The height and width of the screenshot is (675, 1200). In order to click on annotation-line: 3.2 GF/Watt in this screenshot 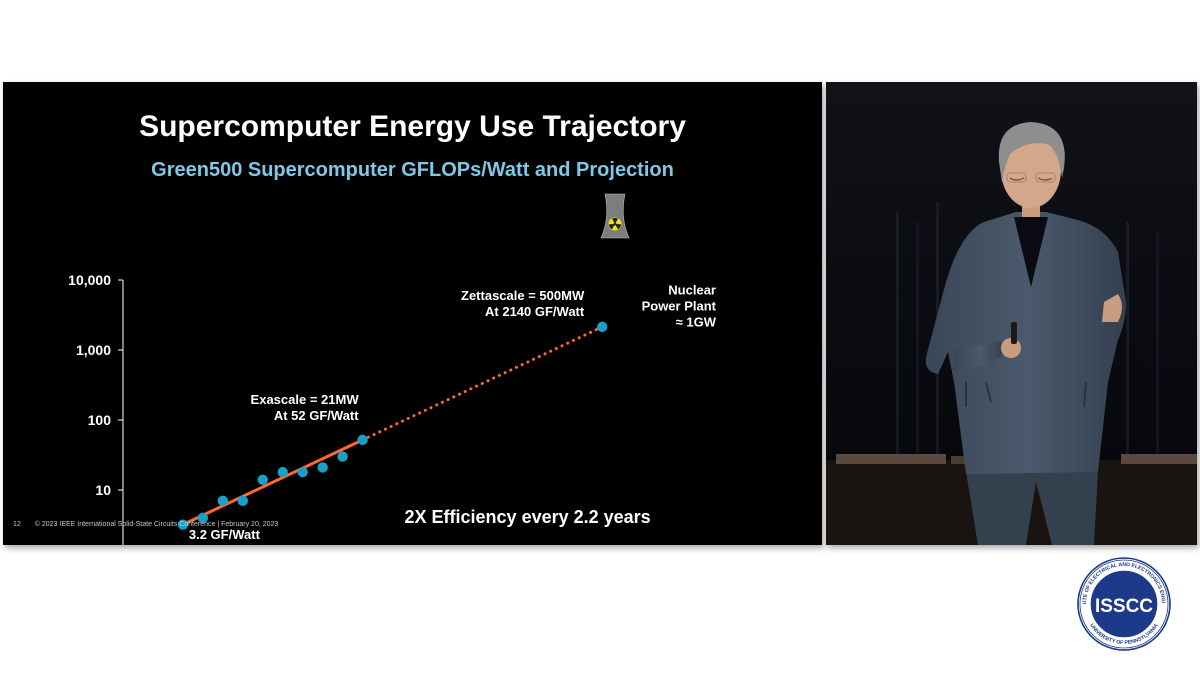, I will do `click(225, 534)`.